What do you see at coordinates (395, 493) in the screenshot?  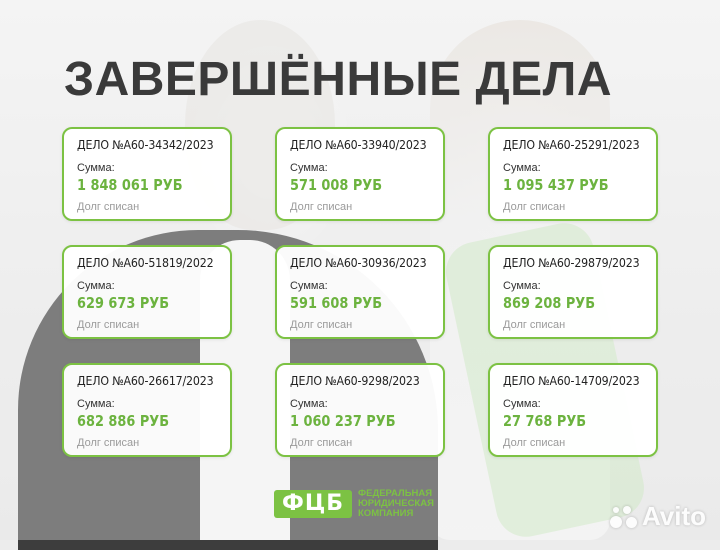 I see `logo-line-1: ФЕДЕРАЛЬНАЯ` at bounding box center [395, 493].